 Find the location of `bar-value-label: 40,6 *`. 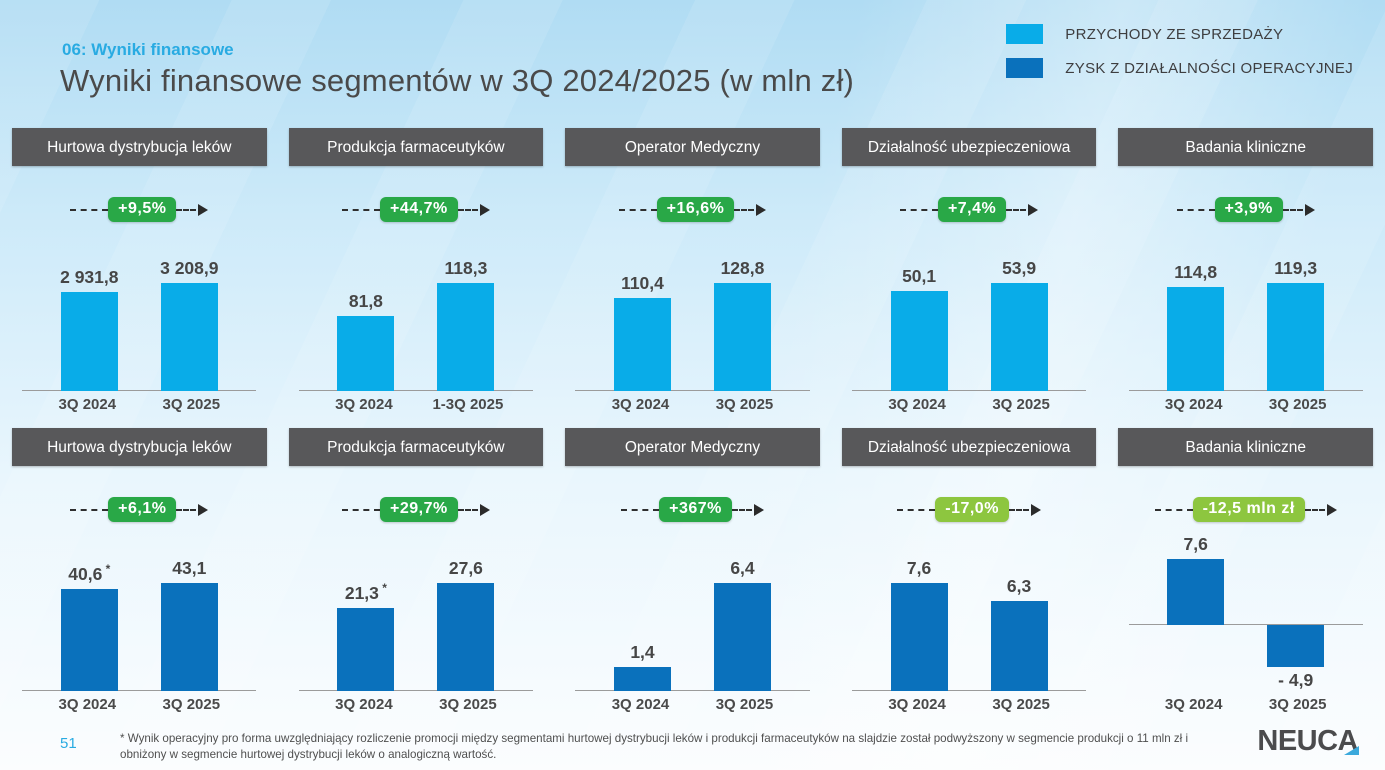

bar-value-label: 40,6 * is located at coordinates (89, 573).